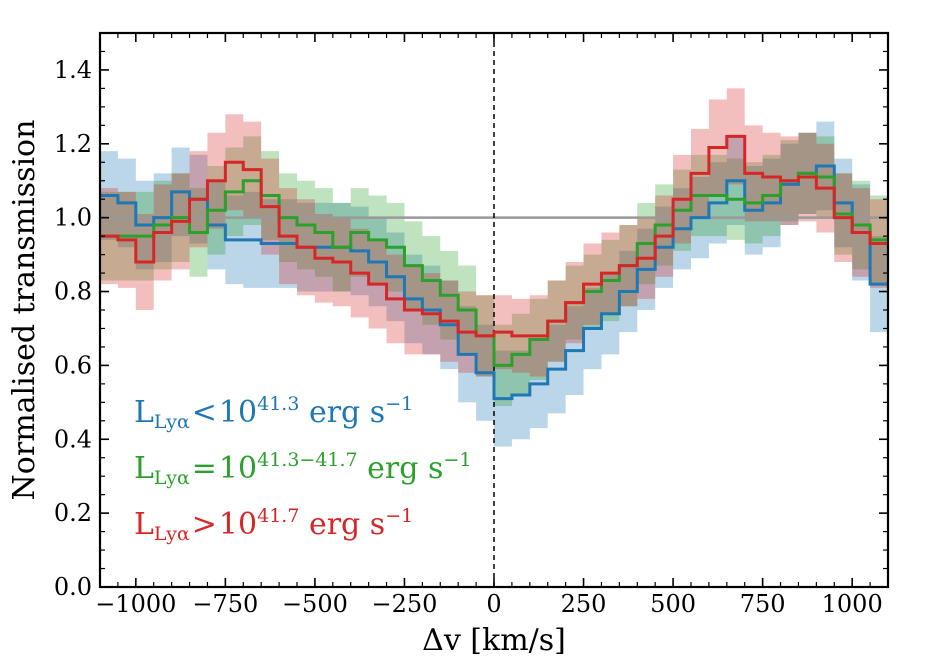 Image resolution: width=926 pixels, height=659 pixels. I want to click on x-tick-label: −1000, so click(135, 604).